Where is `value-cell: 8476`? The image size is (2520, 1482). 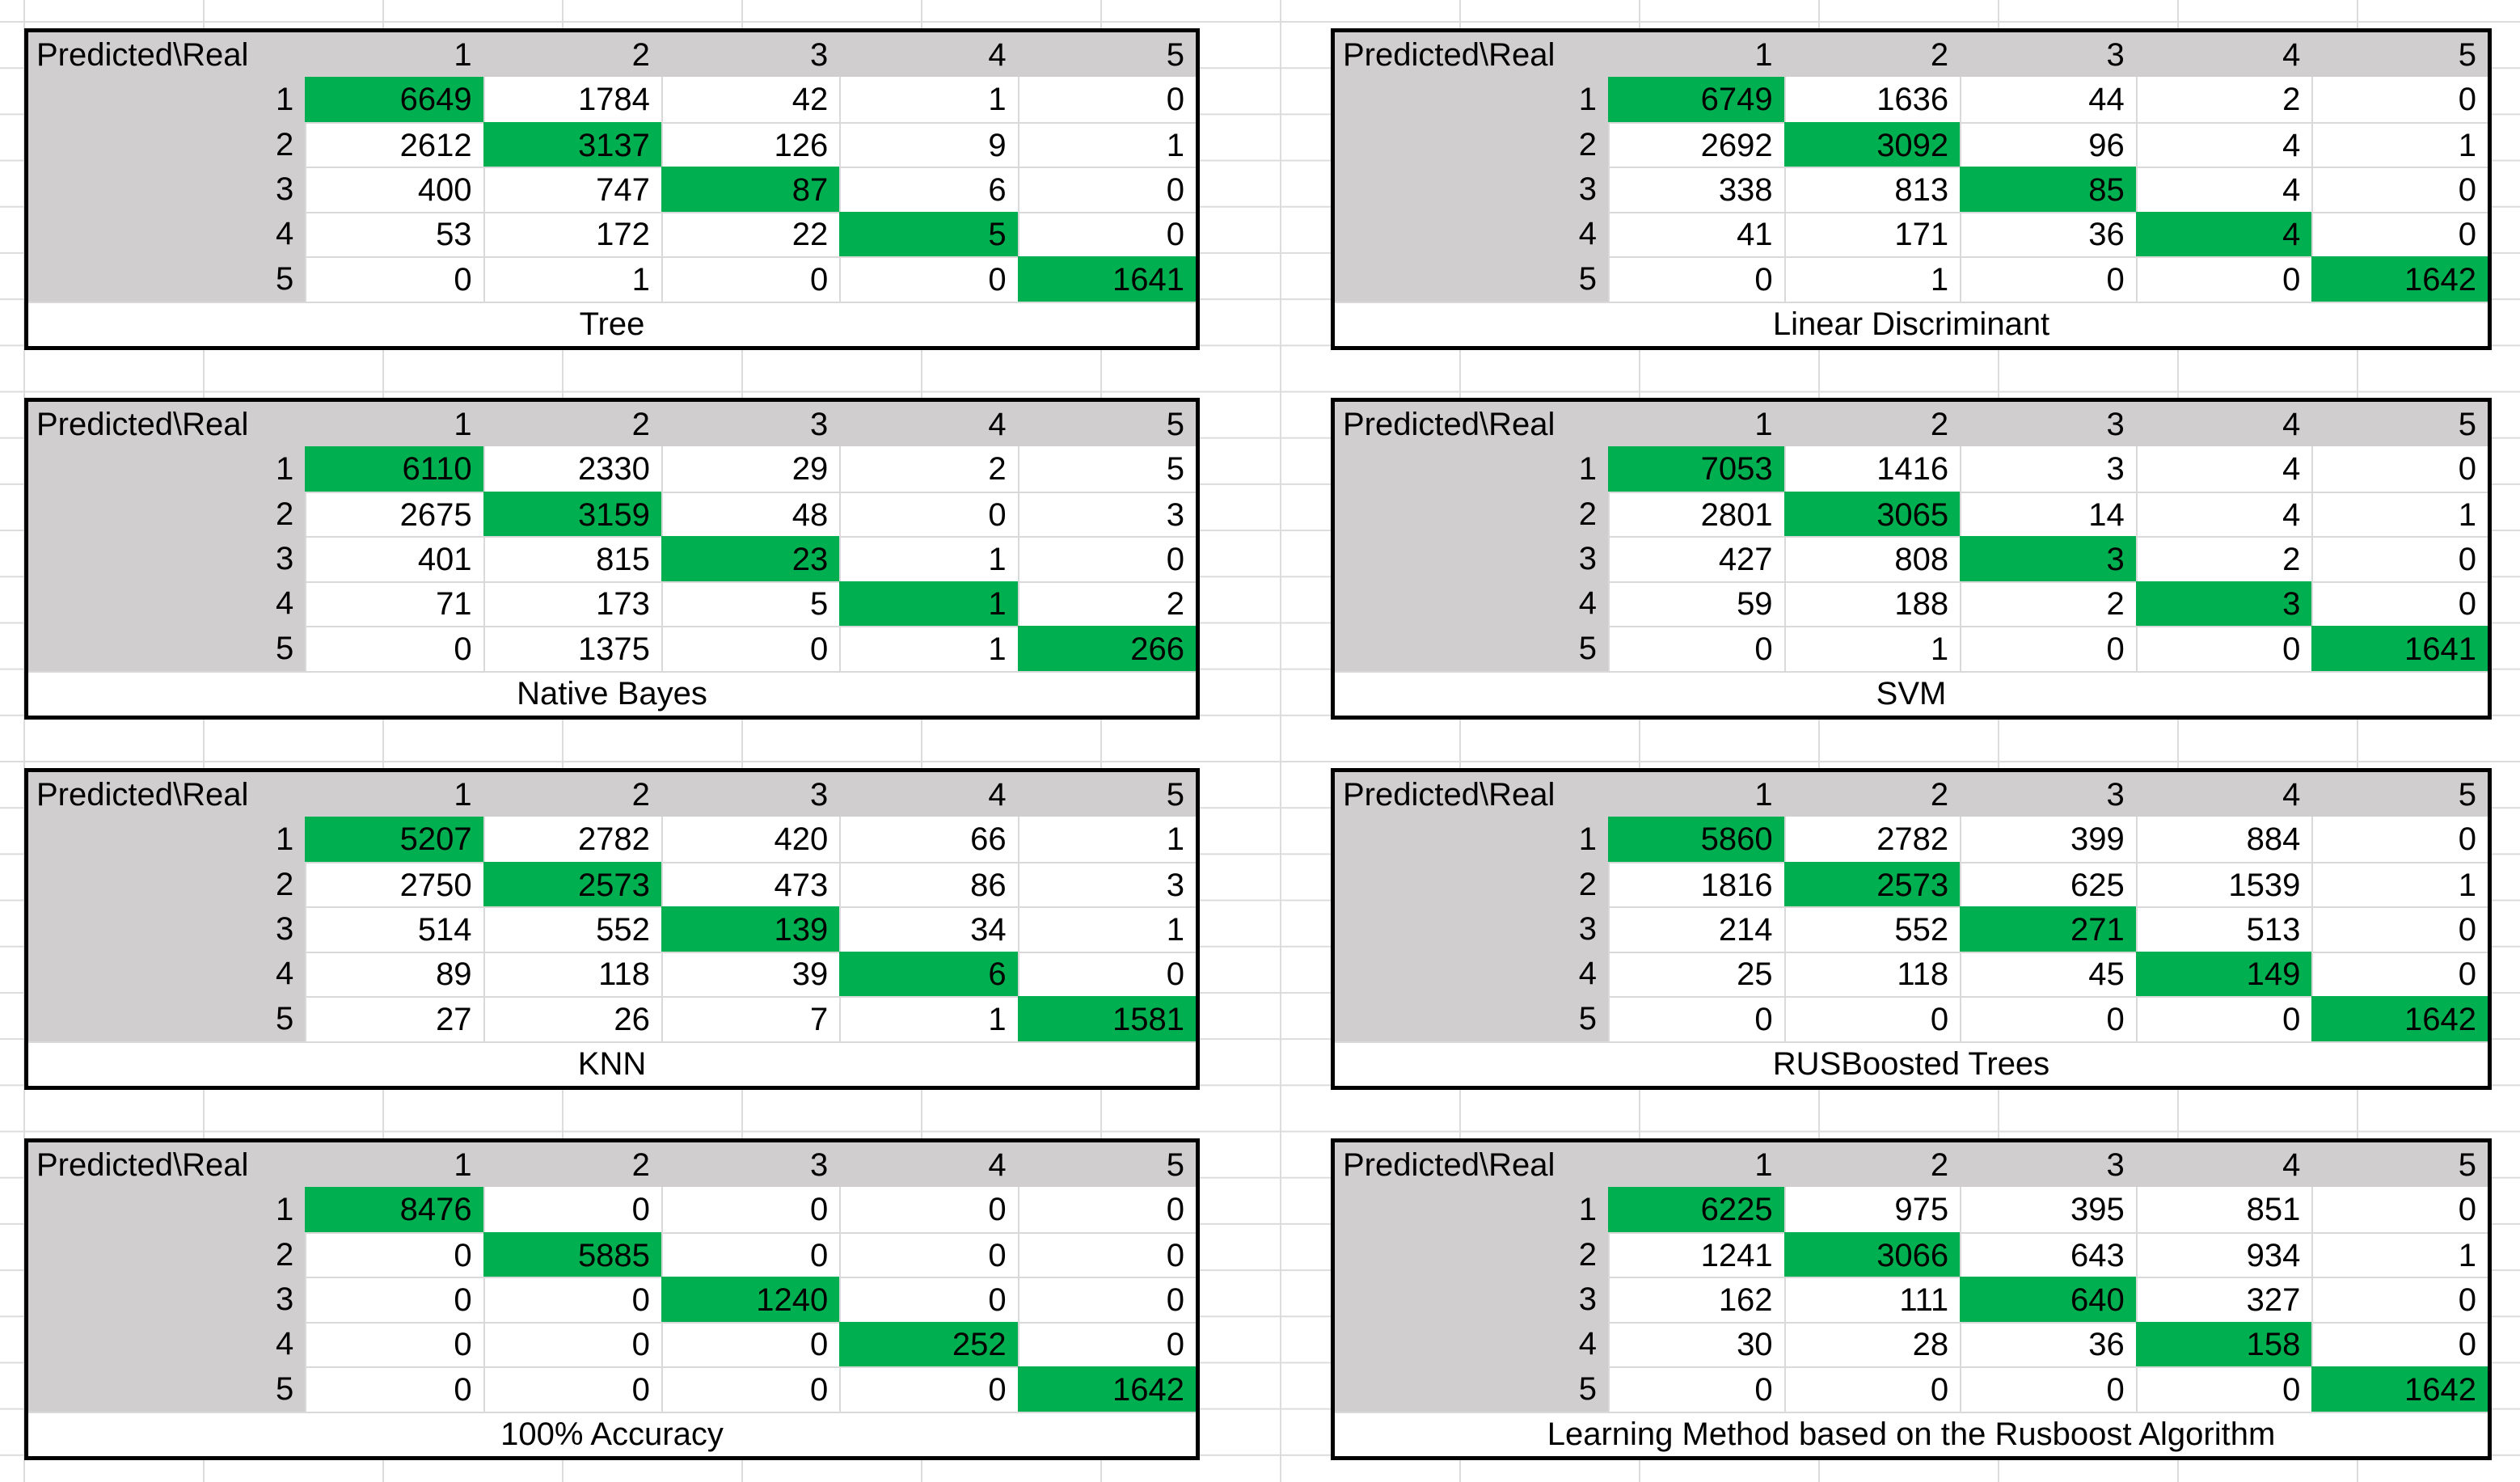 value-cell: 8476 is located at coordinates (394, 1209).